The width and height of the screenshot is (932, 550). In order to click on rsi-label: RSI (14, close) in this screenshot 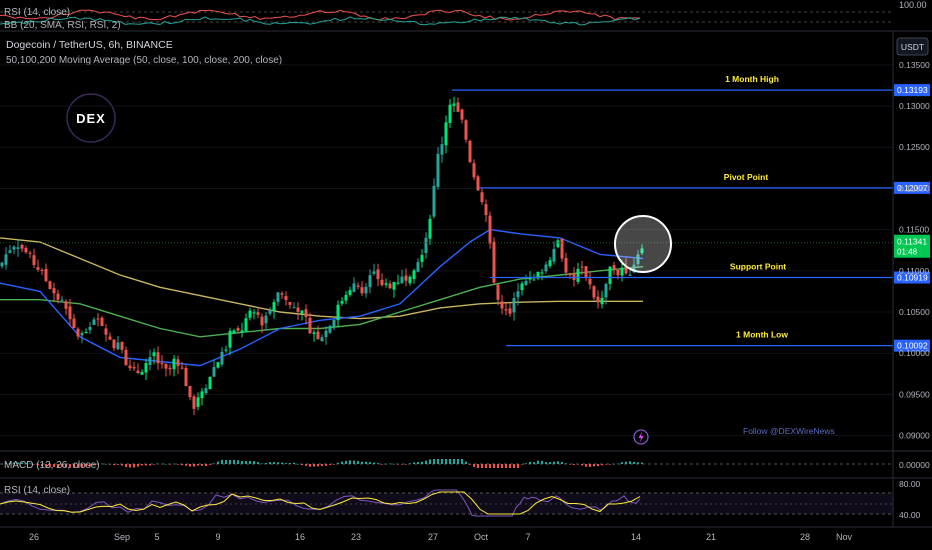, I will do `click(37, 490)`.